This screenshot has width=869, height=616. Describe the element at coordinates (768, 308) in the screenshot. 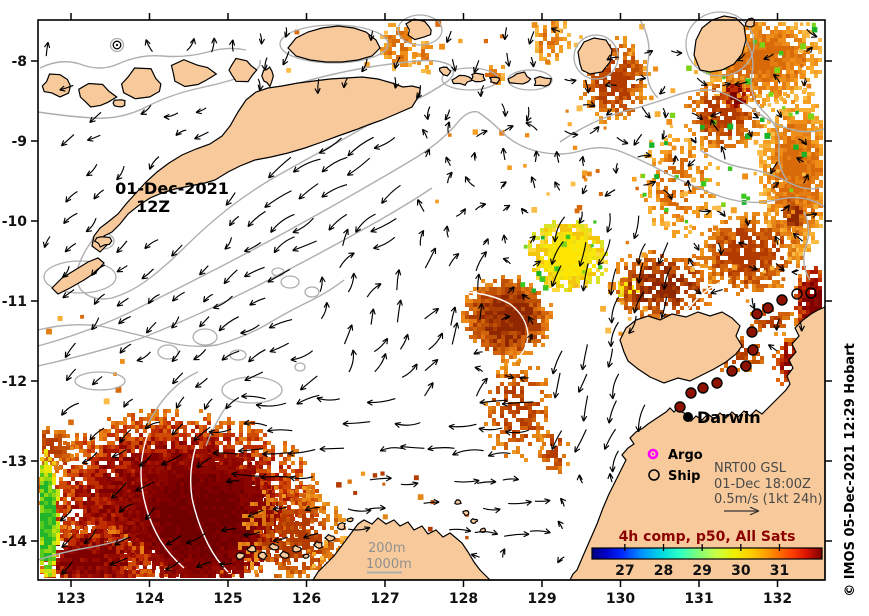

I see `ship-track-point-filled` at that location.